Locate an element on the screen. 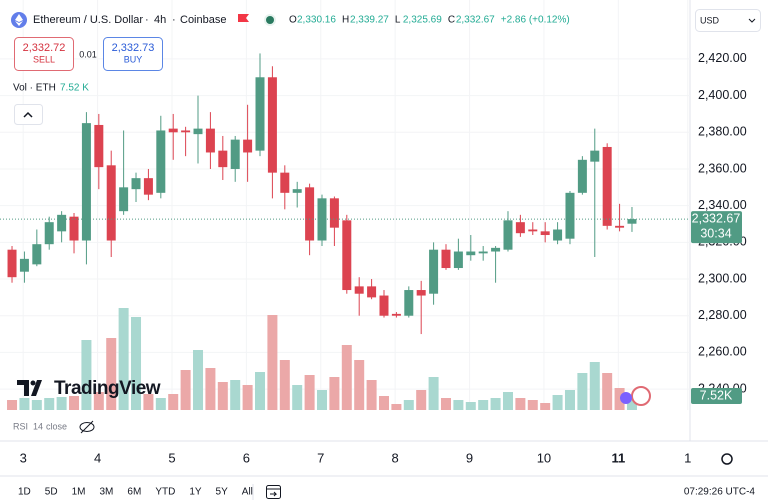 This screenshot has height=502, width=768. buy-price: 2,332.73 is located at coordinates (133, 48).